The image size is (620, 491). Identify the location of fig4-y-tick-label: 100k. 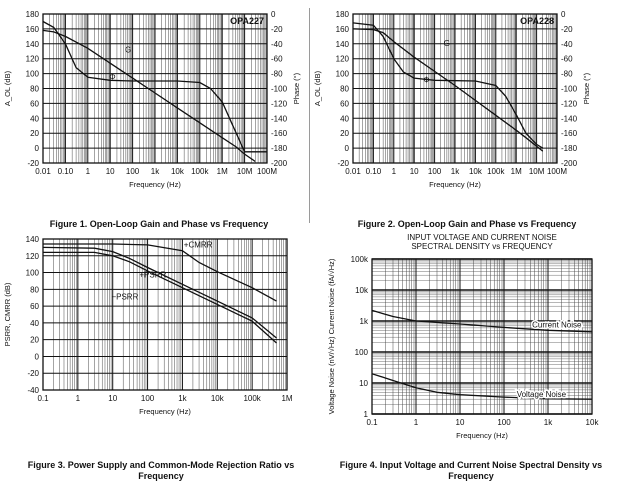
(360, 259).